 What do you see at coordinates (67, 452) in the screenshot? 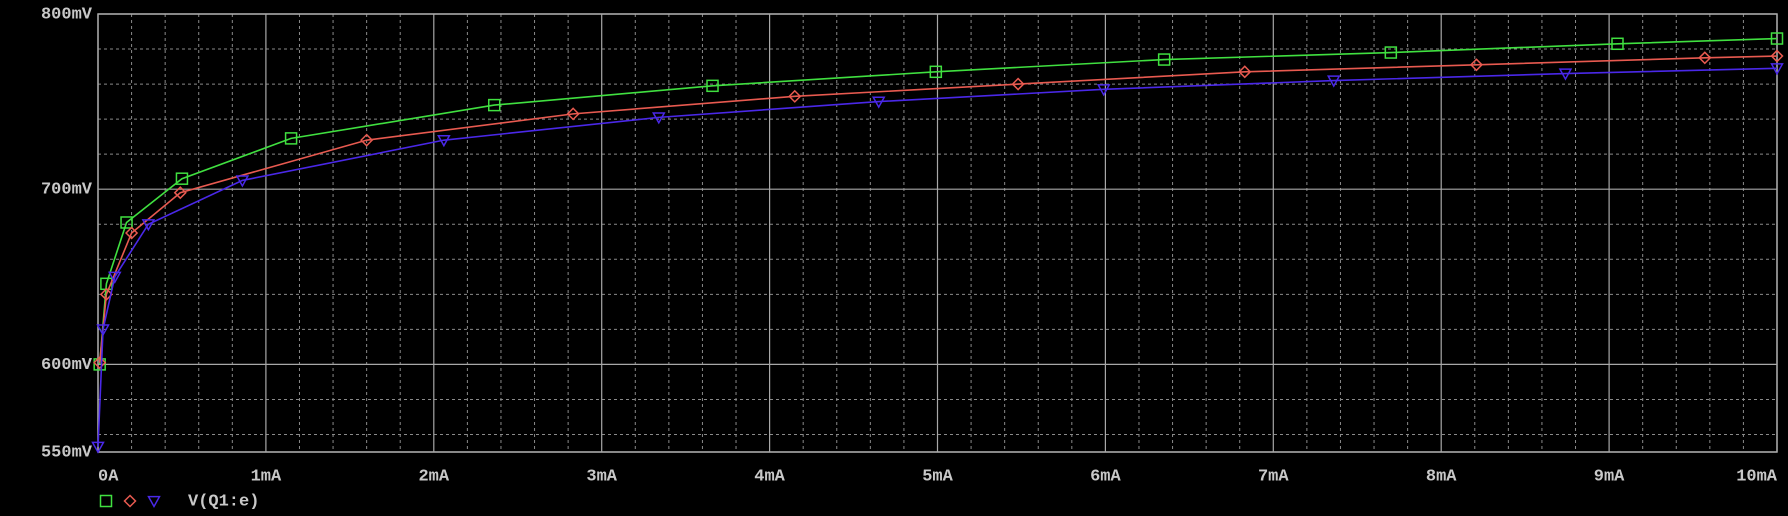
I see `y-tick-label: 550mV` at bounding box center [67, 452].